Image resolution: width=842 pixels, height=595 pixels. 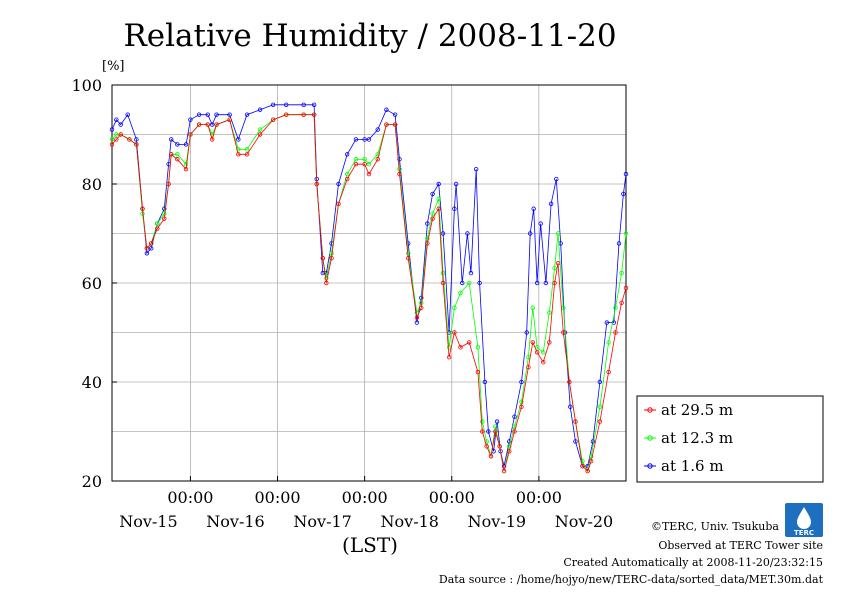 What do you see at coordinates (715, 526) in the screenshot?
I see `copyright-text: ©TERC, Univ. Tsukuba` at bounding box center [715, 526].